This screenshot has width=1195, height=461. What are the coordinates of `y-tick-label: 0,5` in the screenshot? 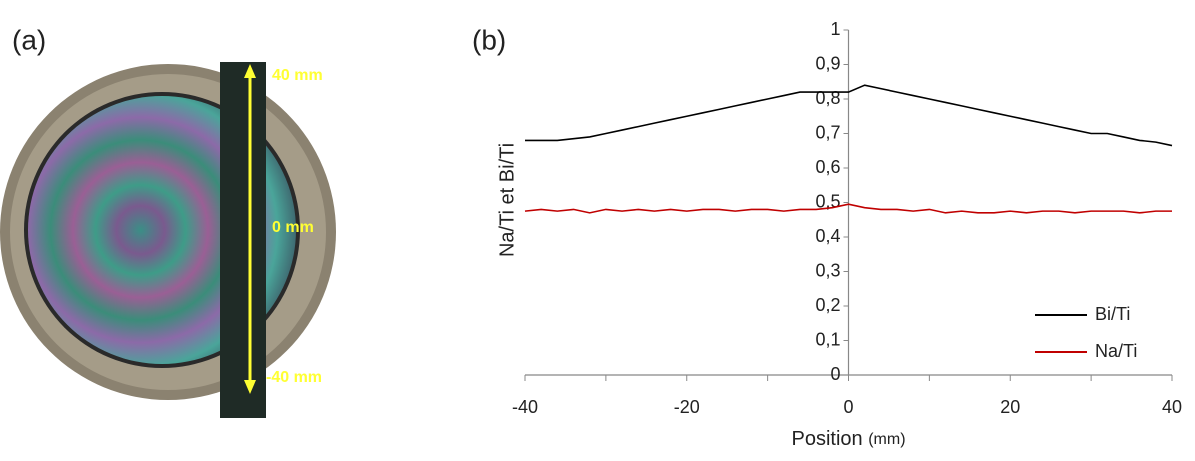 It's located at (827, 201).